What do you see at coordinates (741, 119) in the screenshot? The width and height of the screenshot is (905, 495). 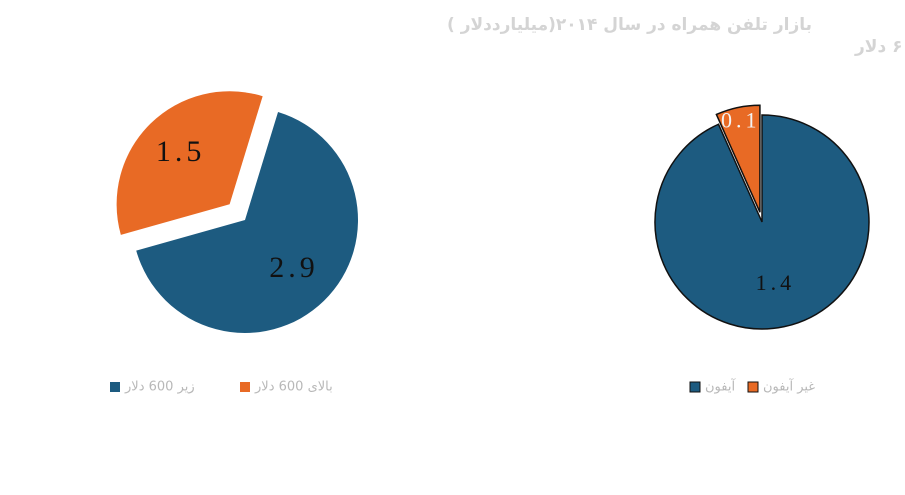 I see `data-label: 0.1` at bounding box center [741, 119].